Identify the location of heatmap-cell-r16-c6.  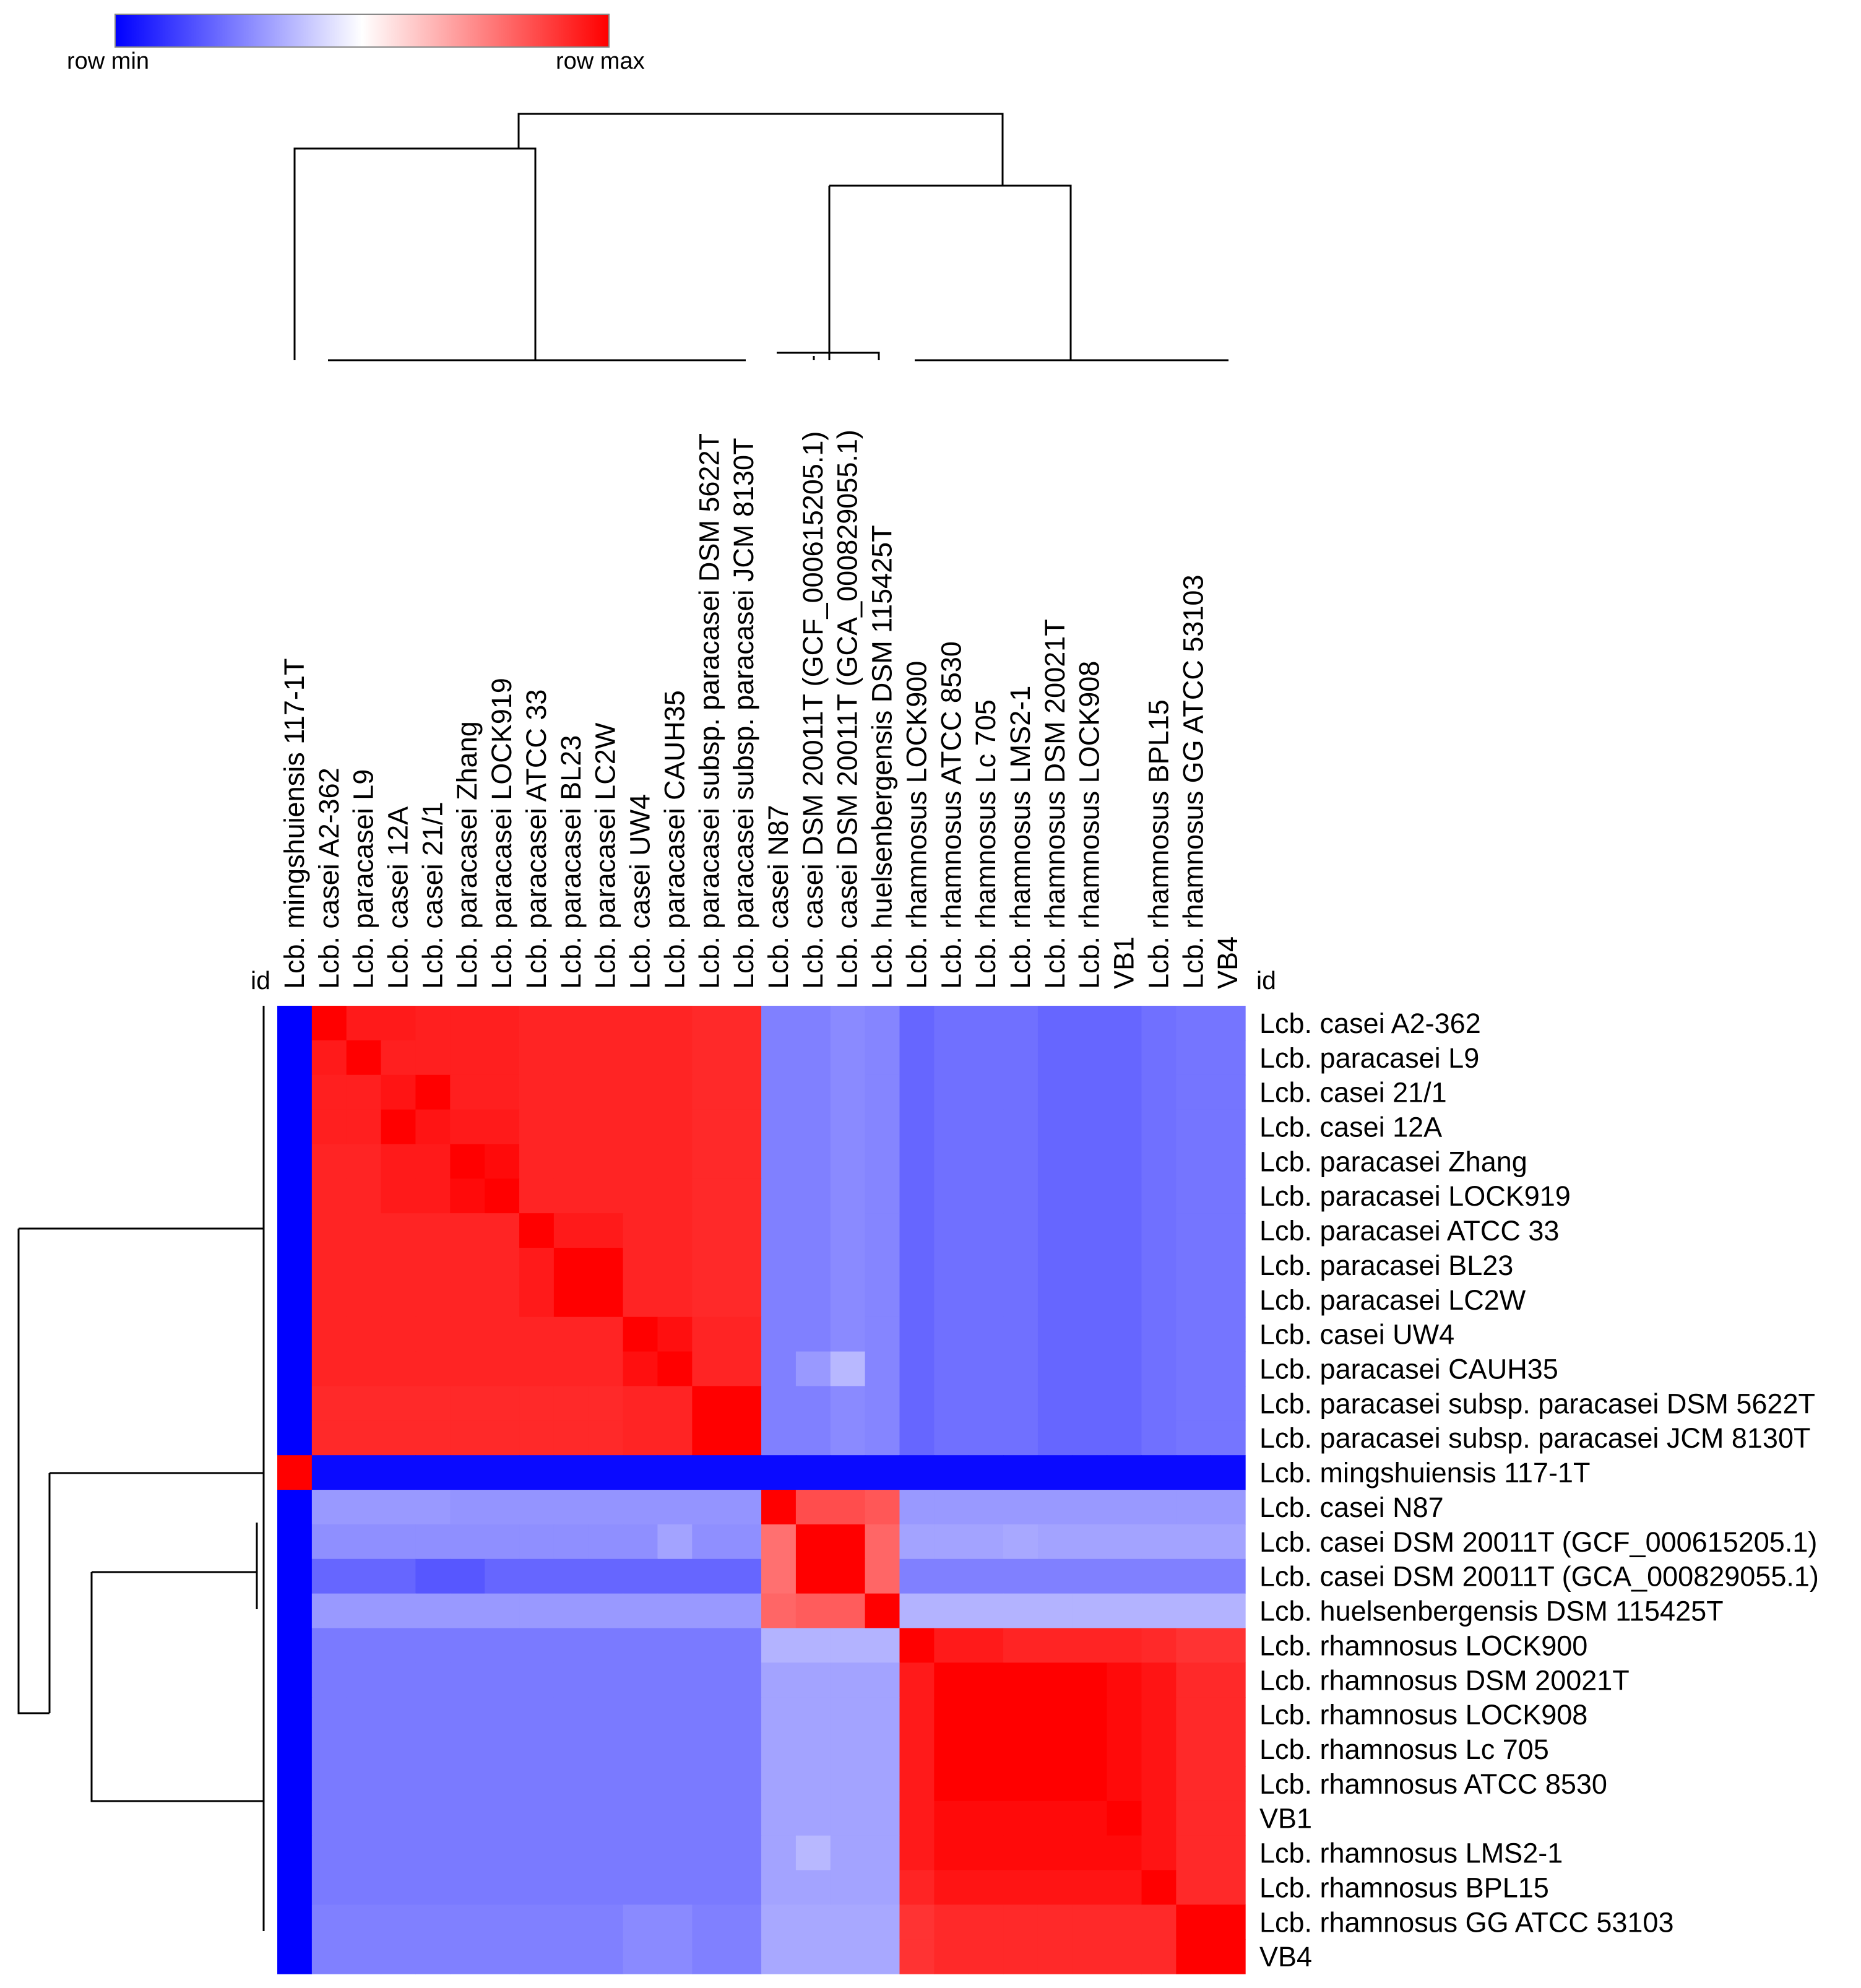
(503, 1576).